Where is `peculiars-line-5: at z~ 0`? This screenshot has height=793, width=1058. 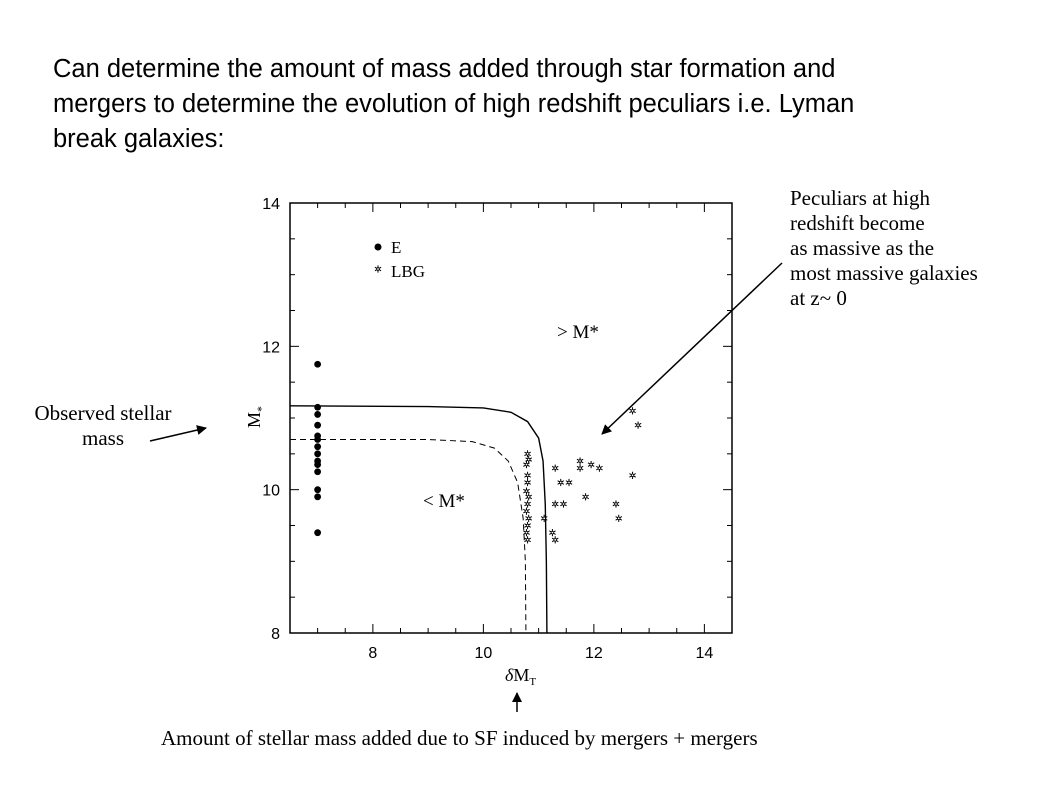 peculiars-line-5: at z~ 0 is located at coordinates (818, 298).